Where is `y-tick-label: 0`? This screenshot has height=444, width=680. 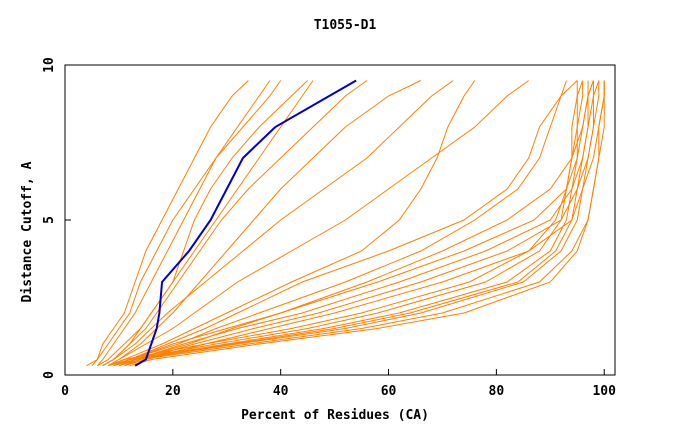
y-tick-label: 0 is located at coordinates (49, 375).